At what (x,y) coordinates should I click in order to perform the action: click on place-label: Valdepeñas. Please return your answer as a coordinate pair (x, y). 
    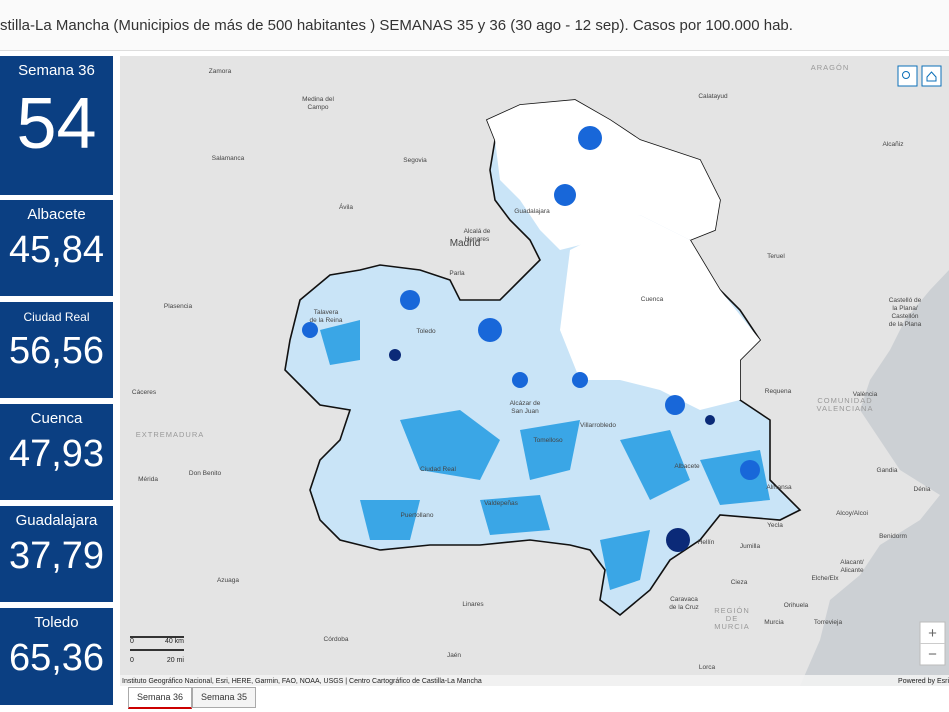
    Looking at the image, I should click on (501, 503).